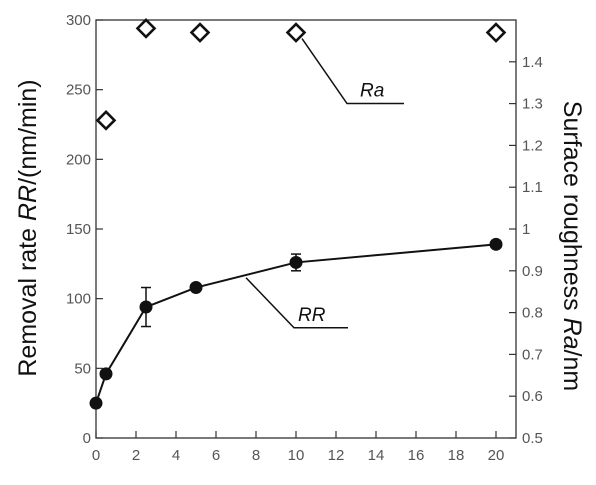 This screenshot has width=596, height=485. I want to click on left-y-tick-label: 300, so click(78, 20).